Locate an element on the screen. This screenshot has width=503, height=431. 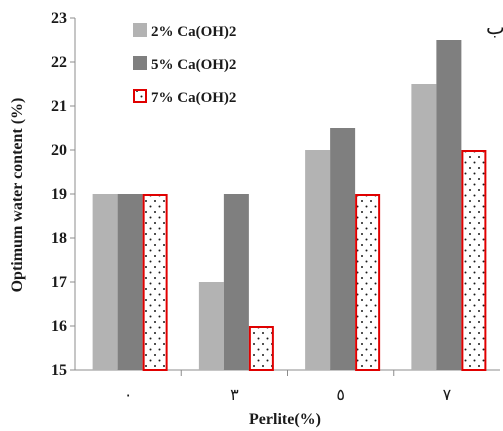
x-axis-title: Perlite(%) is located at coordinates (285, 419).